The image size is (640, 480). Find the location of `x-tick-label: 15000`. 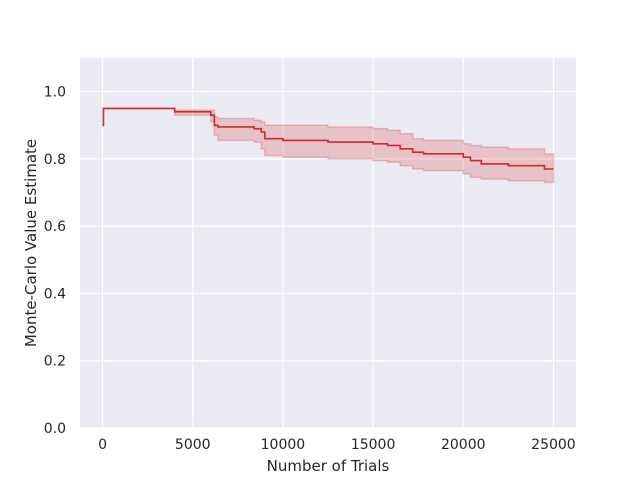

x-tick-label: 15000 is located at coordinates (373, 445).